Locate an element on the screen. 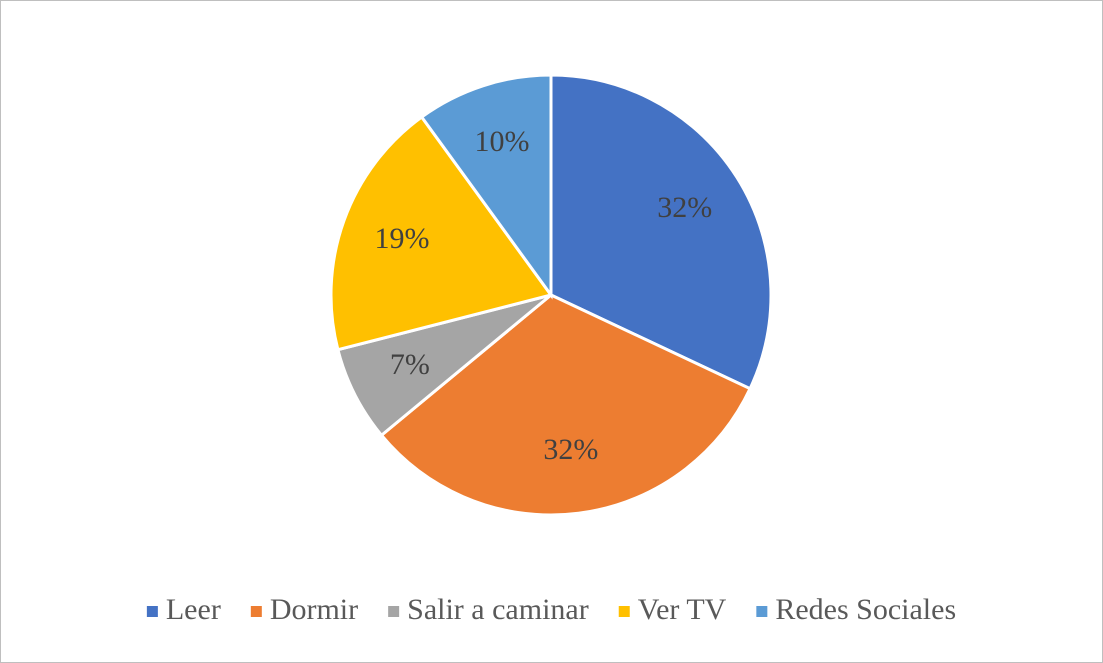 The image size is (1103, 663). legend-label: Dormir is located at coordinates (314, 609).